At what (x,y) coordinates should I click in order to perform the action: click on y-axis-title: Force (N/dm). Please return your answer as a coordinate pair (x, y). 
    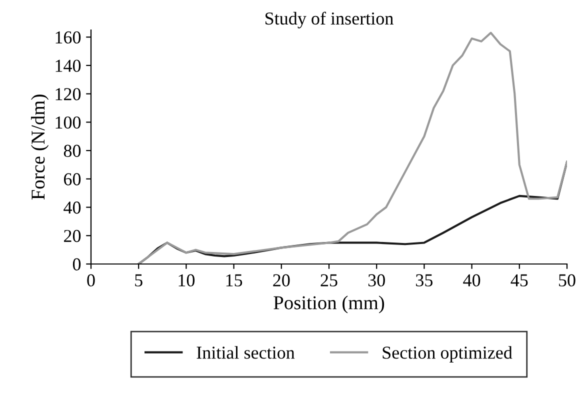
    Looking at the image, I should click on (40, 147).